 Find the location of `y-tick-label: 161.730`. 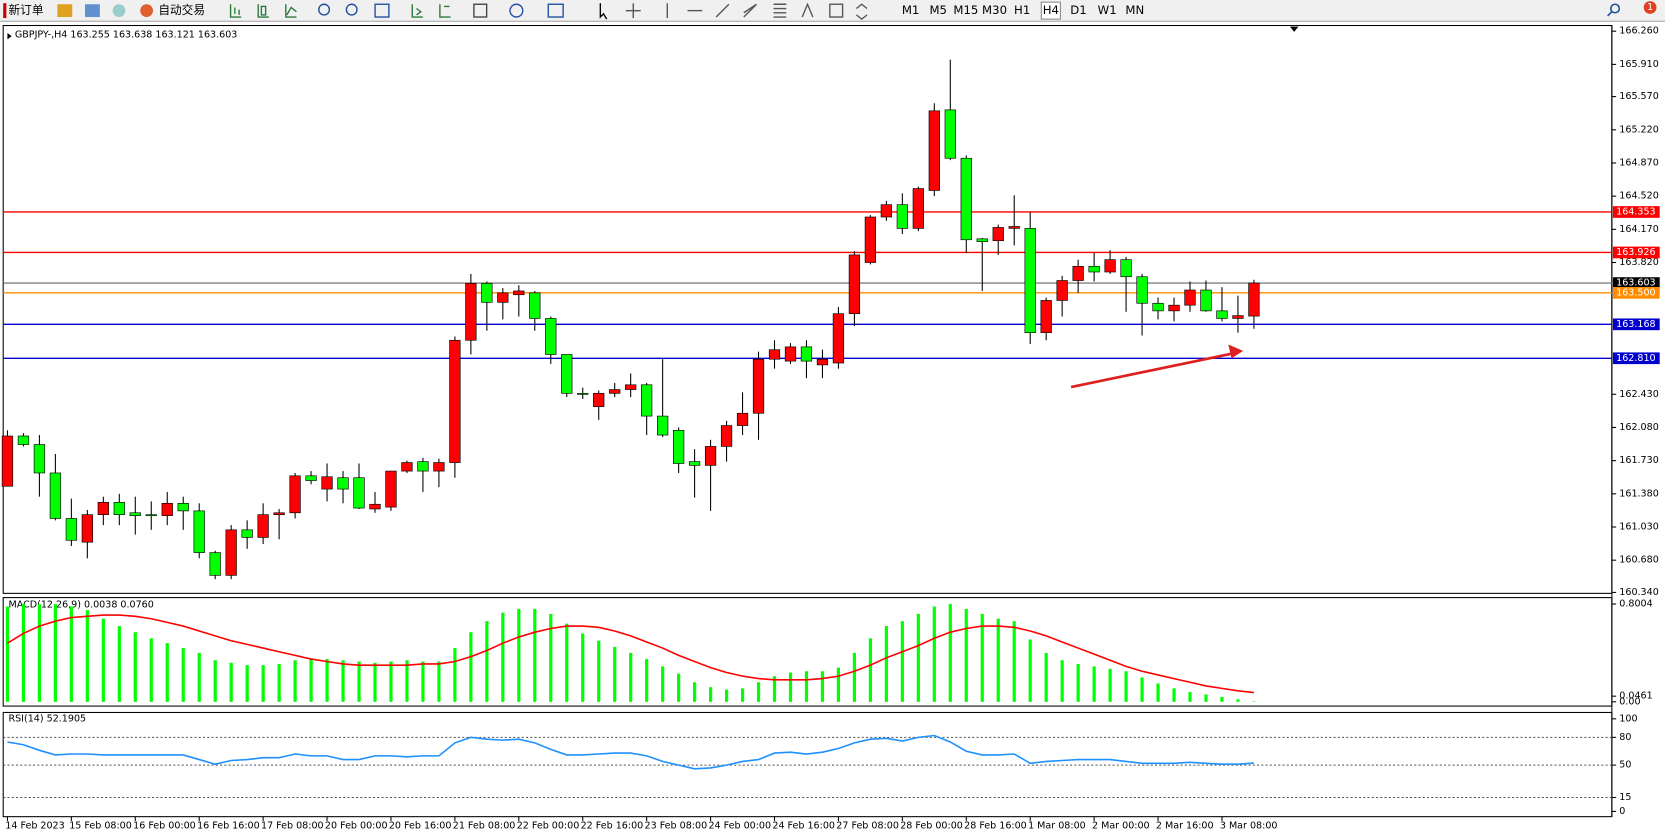

y-tick-label: 161.730 is located at coordinates (1638, 460).